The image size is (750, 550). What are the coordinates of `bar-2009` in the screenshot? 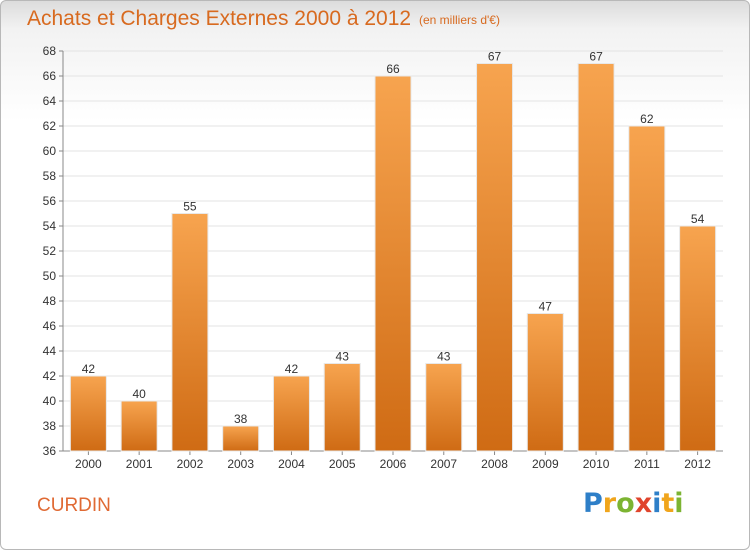 It's located at (545, 382).